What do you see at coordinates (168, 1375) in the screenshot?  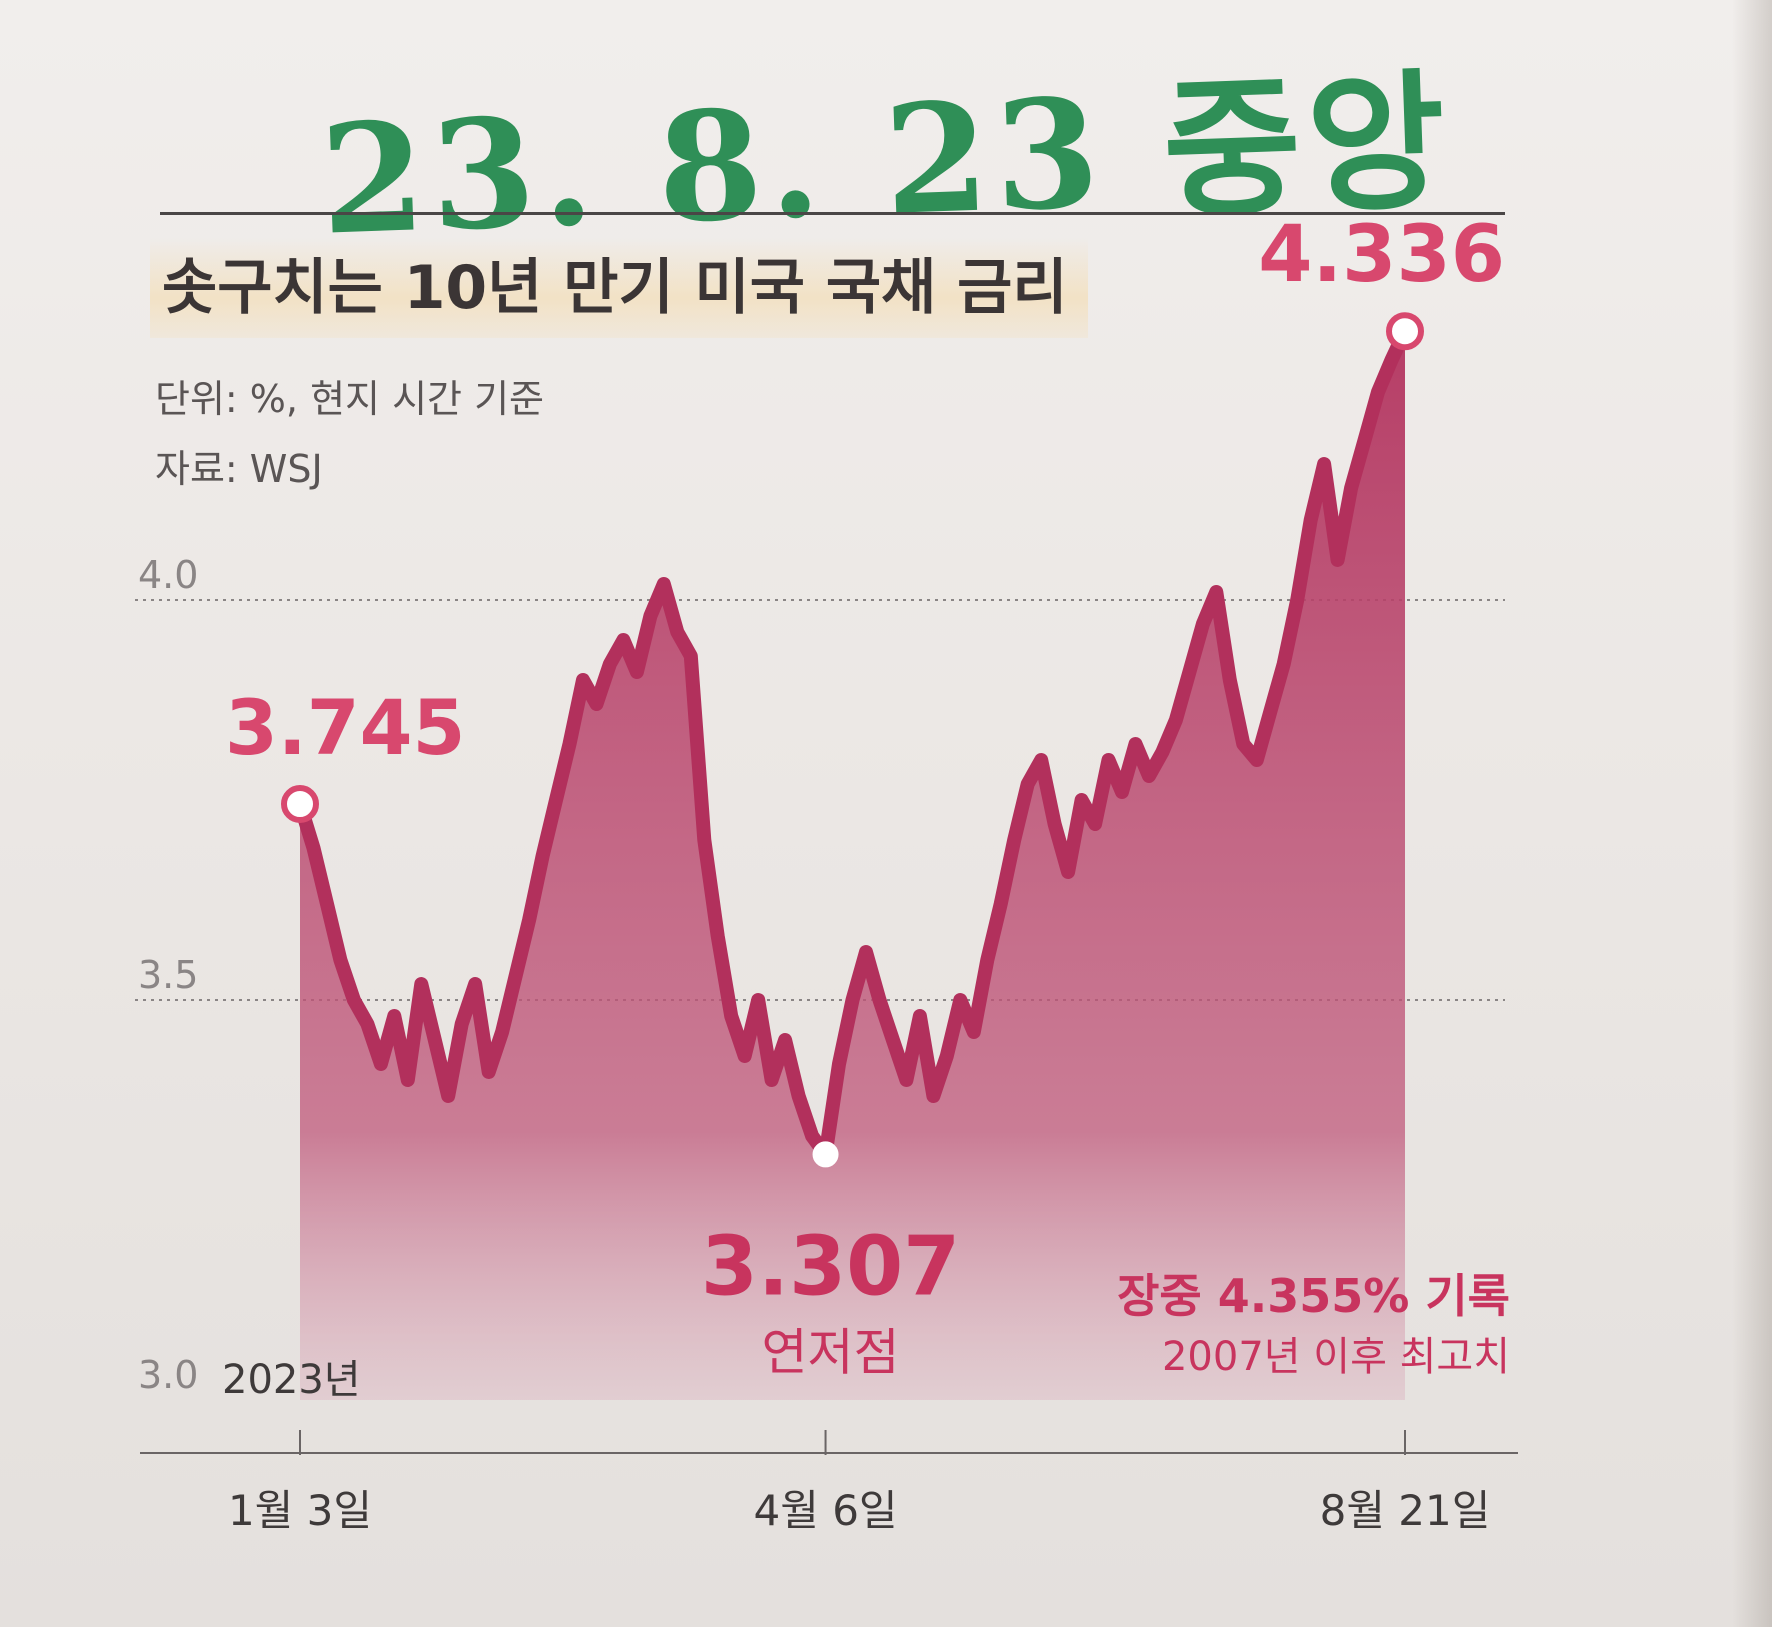 I see `y-tick-label-0: 3.0` at bounding box center [168, 1375].